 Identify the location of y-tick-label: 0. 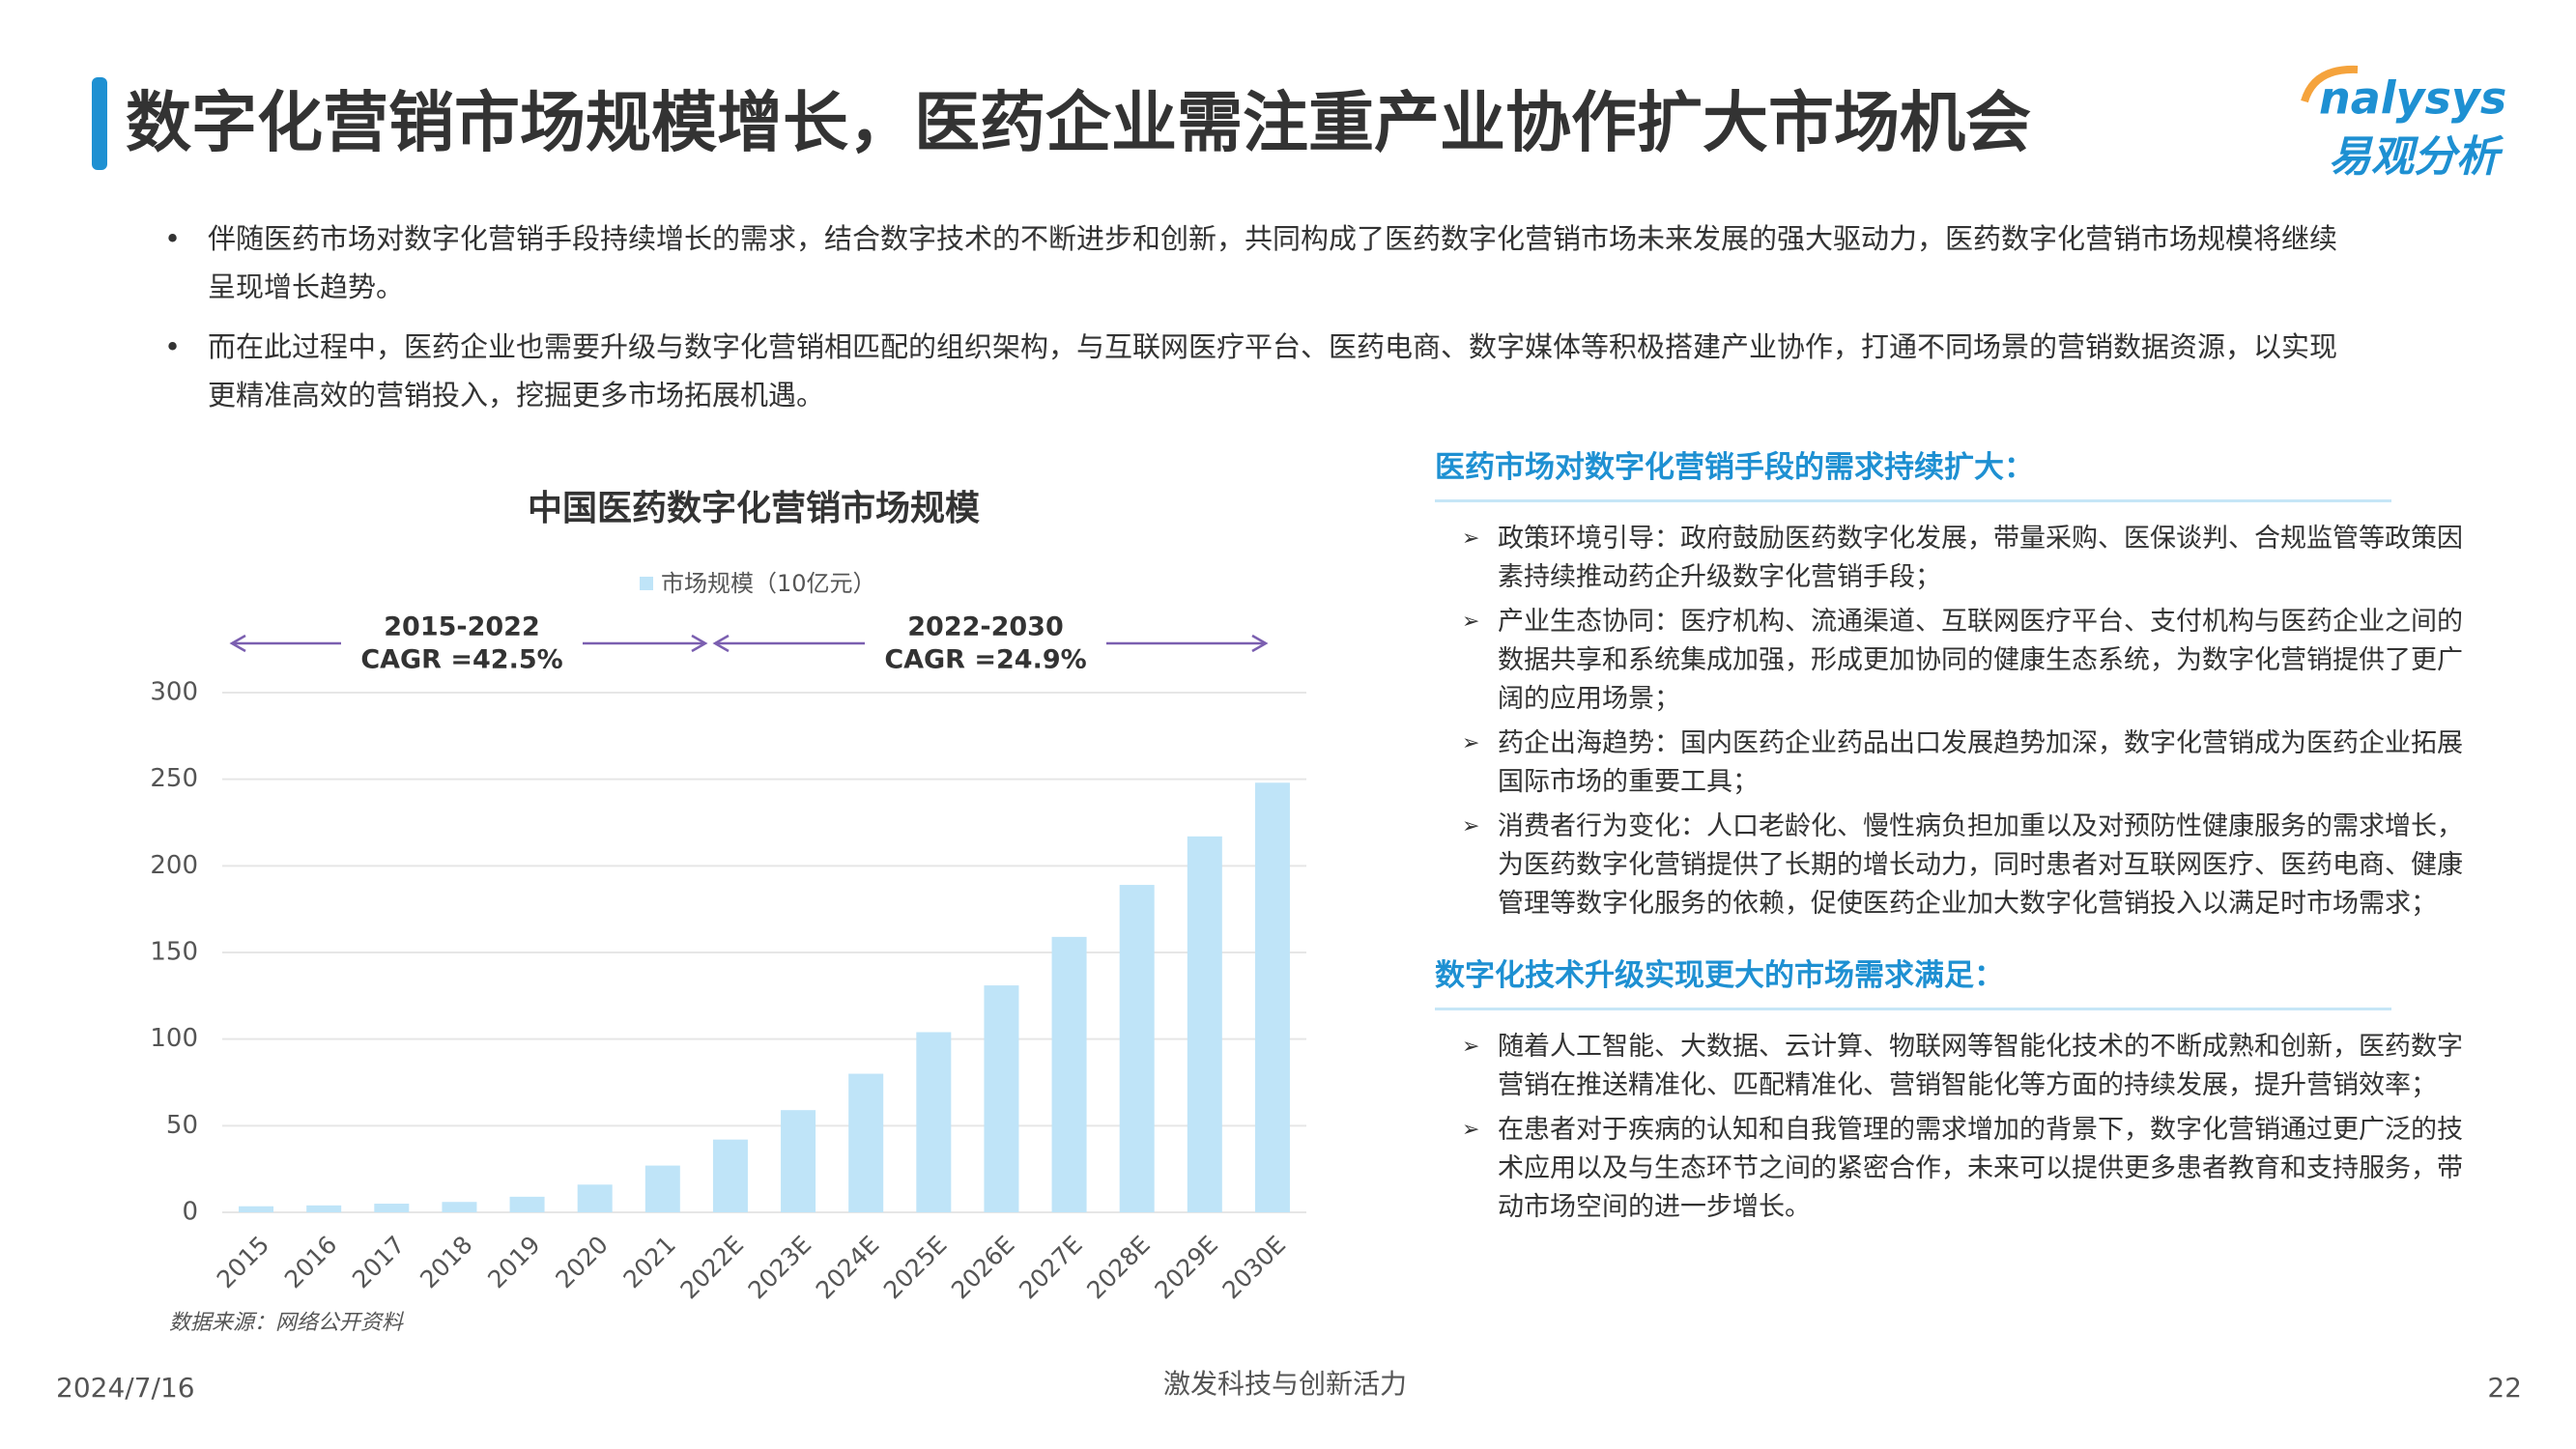
(190, 1212).